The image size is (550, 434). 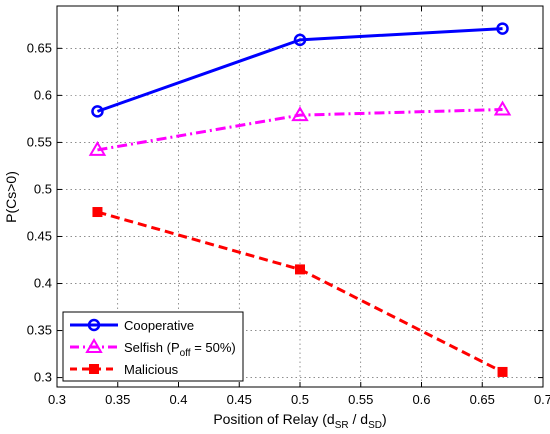 I want to click on x-tick-label: 0.5, so click(x=300, y=399).